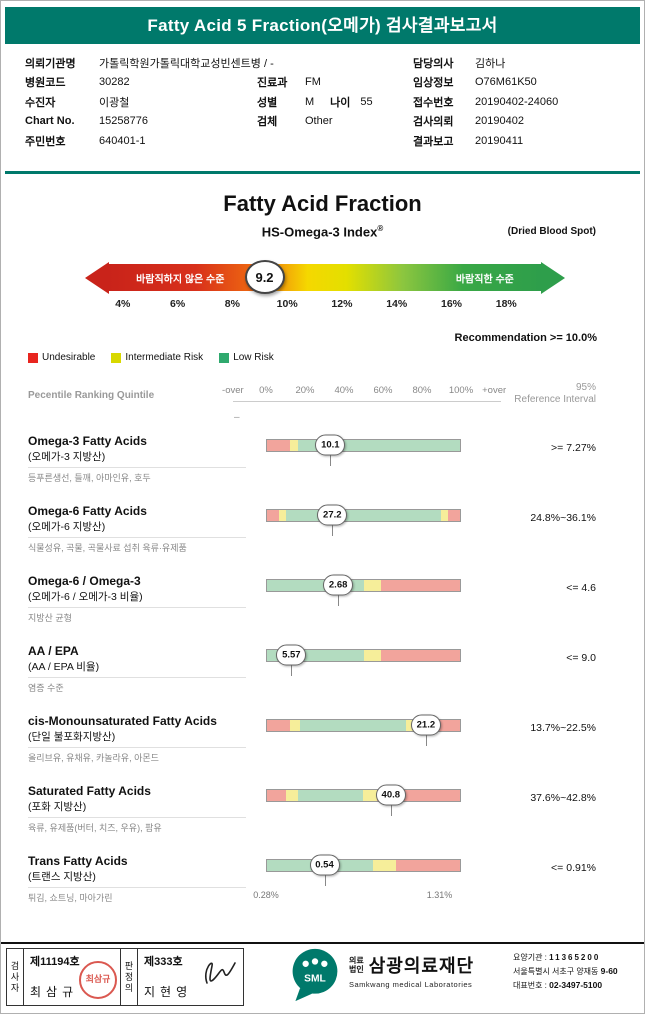 The height and width of the screenshot is (1014, 645). Describe the element at coordinates (422, 390) in the screenshot. I see `scale-label: 80%` at that location.